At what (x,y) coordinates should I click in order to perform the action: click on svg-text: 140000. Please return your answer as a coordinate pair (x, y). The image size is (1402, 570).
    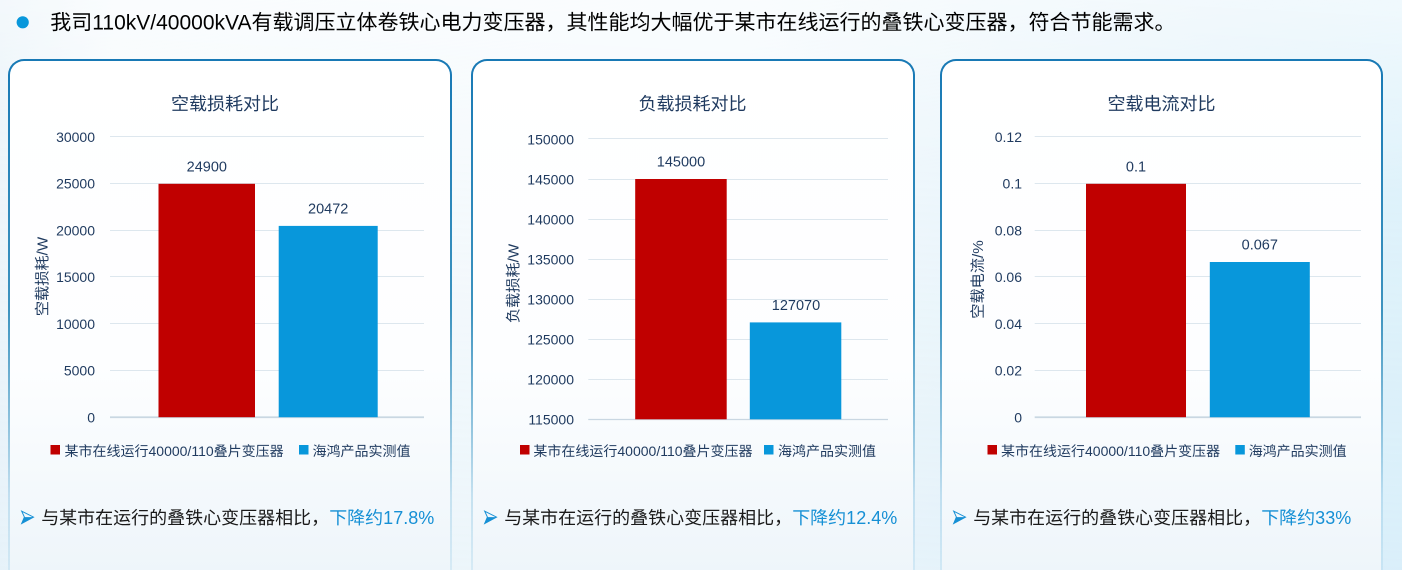
    Looking at the image, I should click on (550, 220).